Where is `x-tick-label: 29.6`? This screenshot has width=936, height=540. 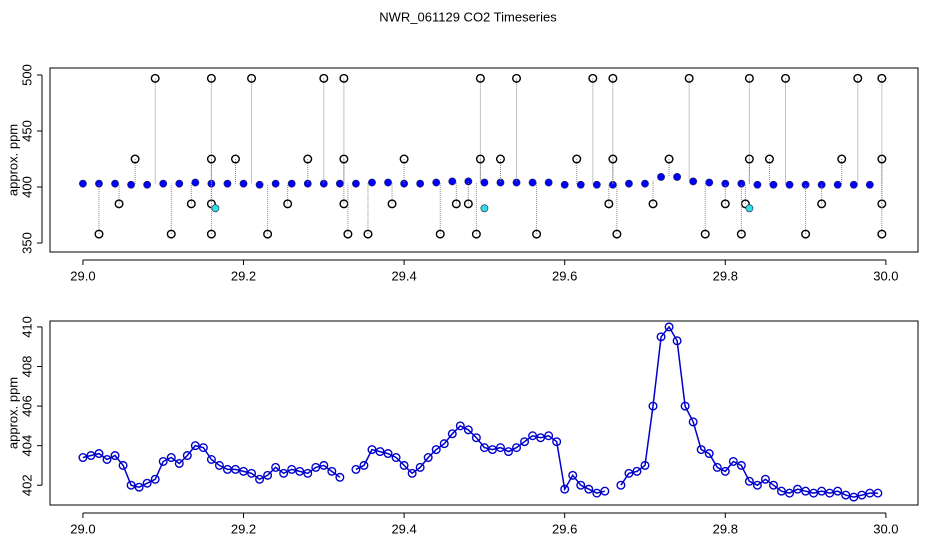
x-tick-label: 29.6 is located at coordinates (564, 528).